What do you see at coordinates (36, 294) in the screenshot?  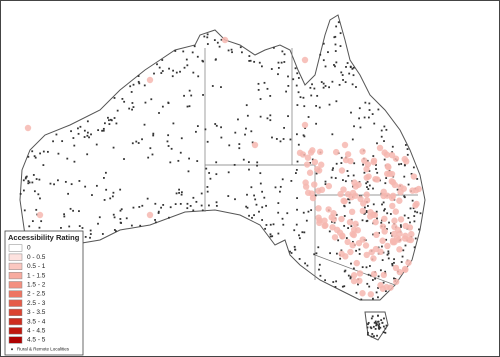 I see `legend-label: 2 - 2.5` at bounding box center [36, 294].